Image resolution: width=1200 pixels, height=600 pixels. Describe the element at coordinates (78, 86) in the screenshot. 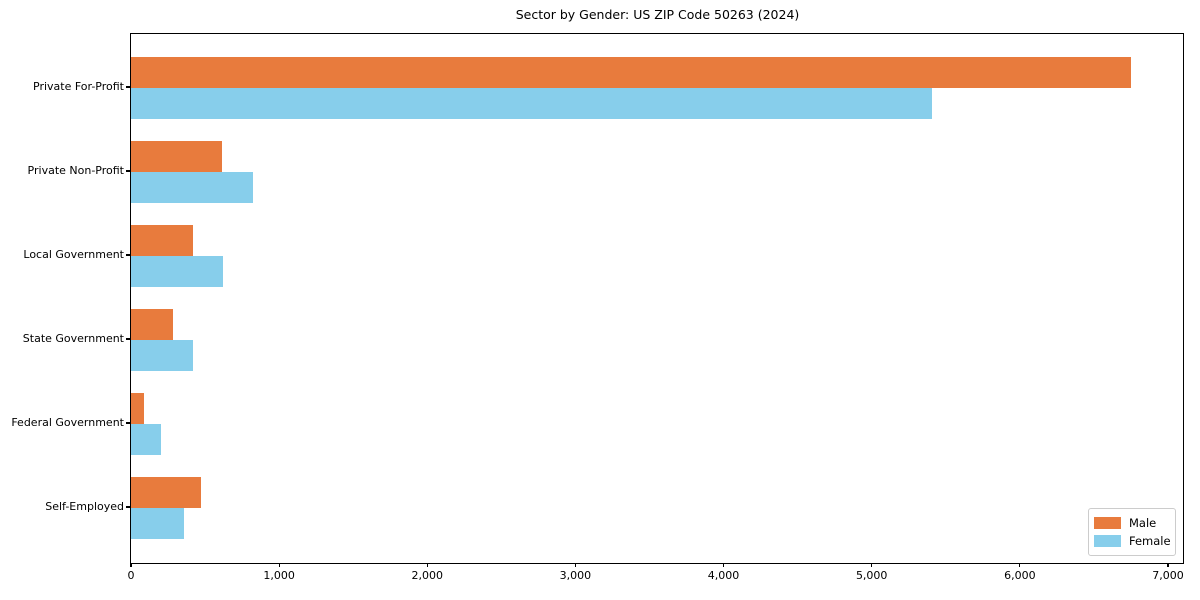

I see `y-tick-label-private-for-profit: Private For-Profit` at that location.